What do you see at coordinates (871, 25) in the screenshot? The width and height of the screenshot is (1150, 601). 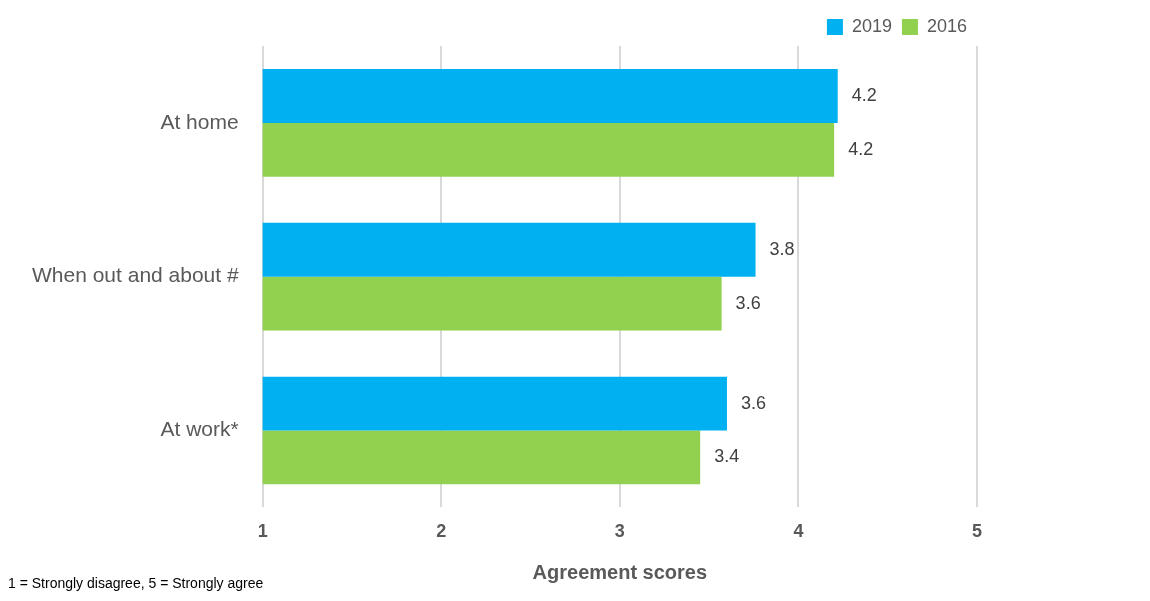 I see `legend-label: 2019` at bounding box center [871, 25].